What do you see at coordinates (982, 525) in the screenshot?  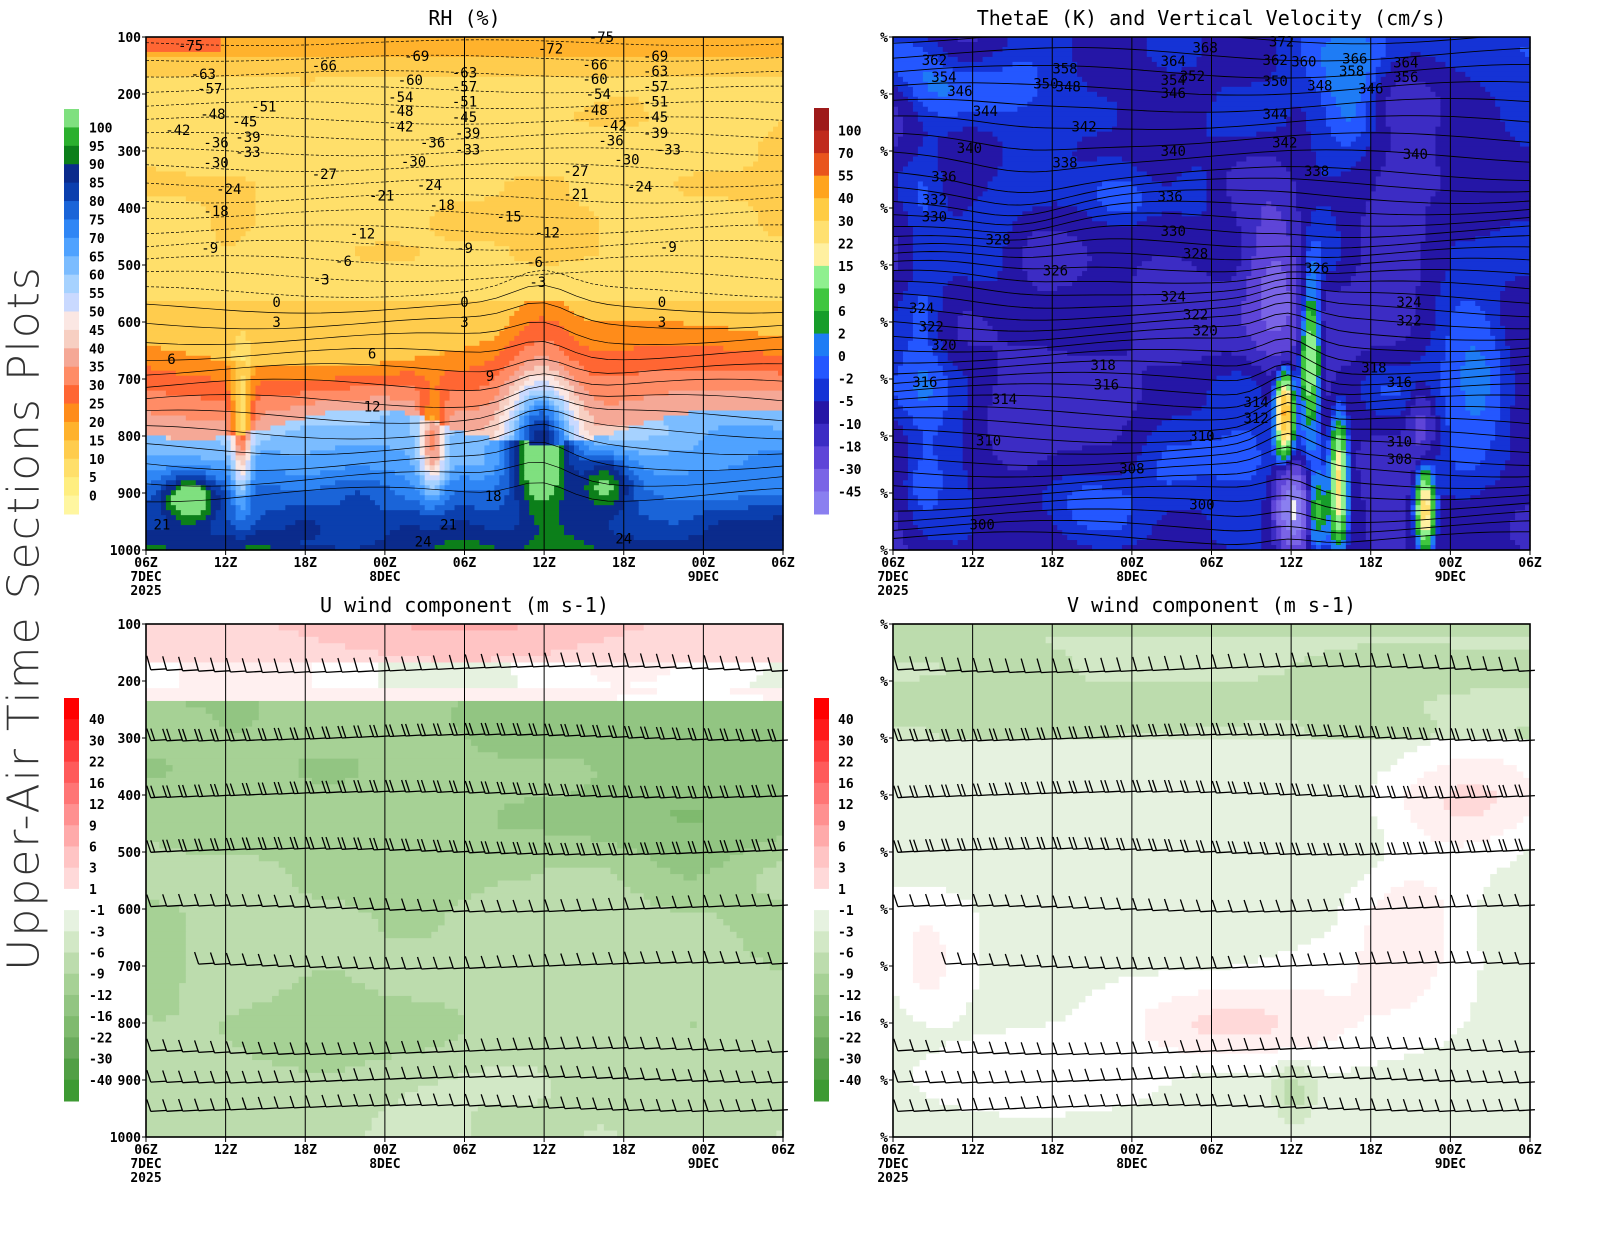 I see `contour-label: 300` at bounding box center [982, 525].